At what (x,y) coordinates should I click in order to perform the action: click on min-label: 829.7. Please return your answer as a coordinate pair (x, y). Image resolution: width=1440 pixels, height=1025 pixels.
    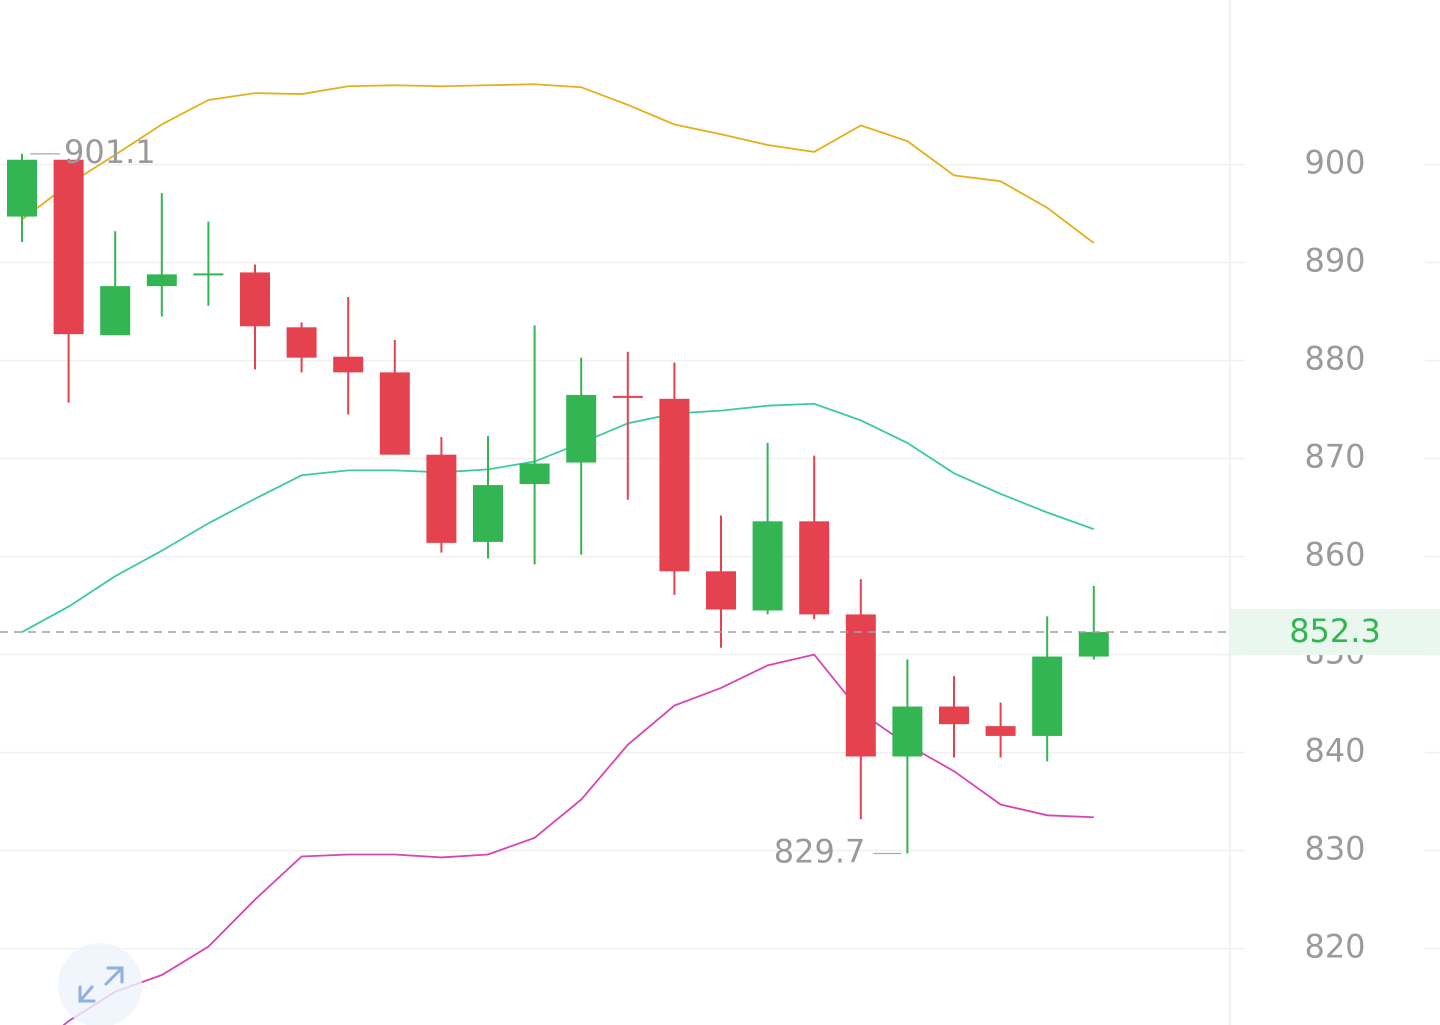
    Looking at the image, I should click on (820, 852).